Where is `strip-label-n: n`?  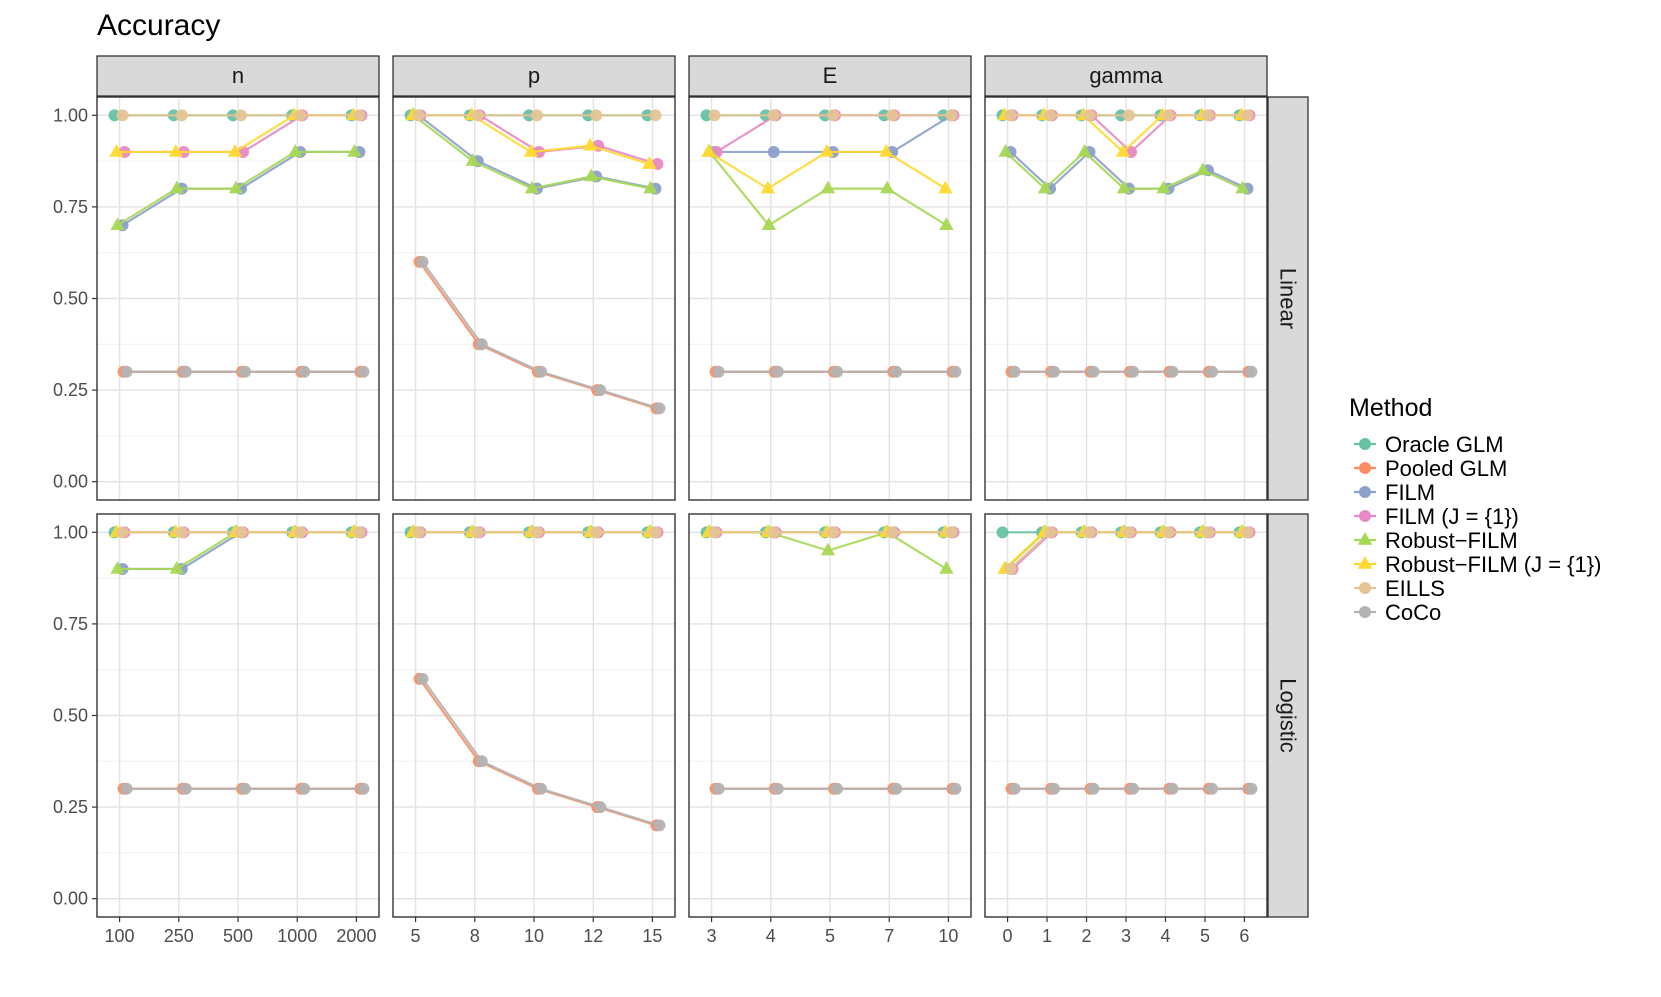 strip-label-n: n is located at coordinates (238, 75).